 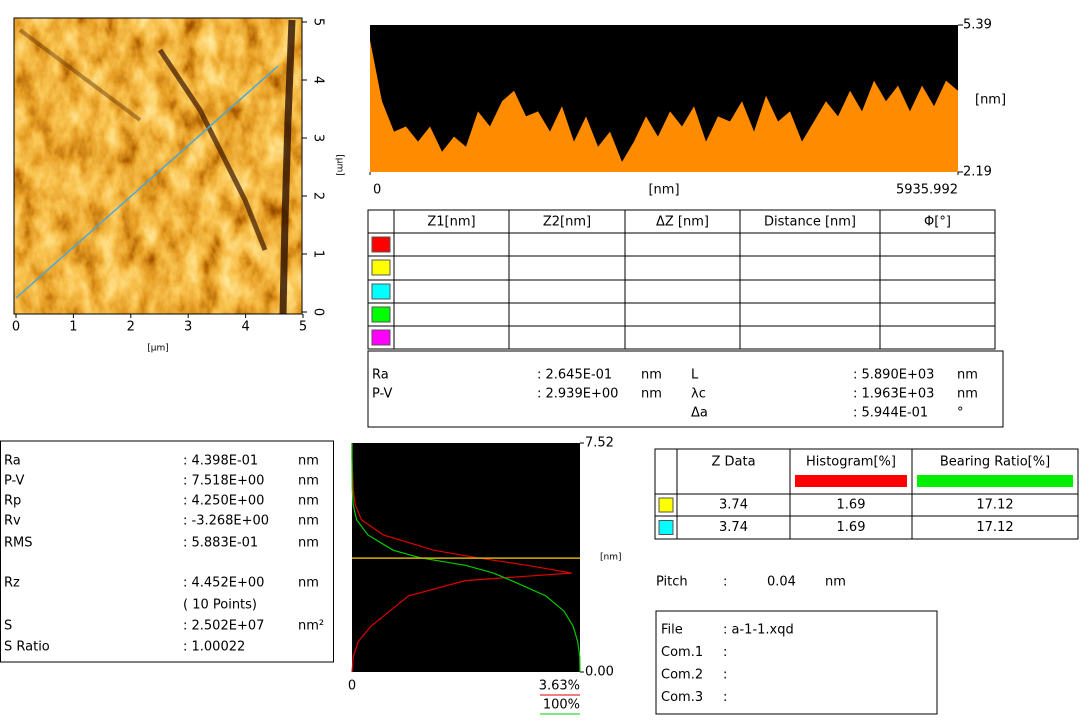 What do you see at coordinates (214, 647) in the screenshot?
I see `stat-value: : 1.00022` at bounding box center [214, 647].